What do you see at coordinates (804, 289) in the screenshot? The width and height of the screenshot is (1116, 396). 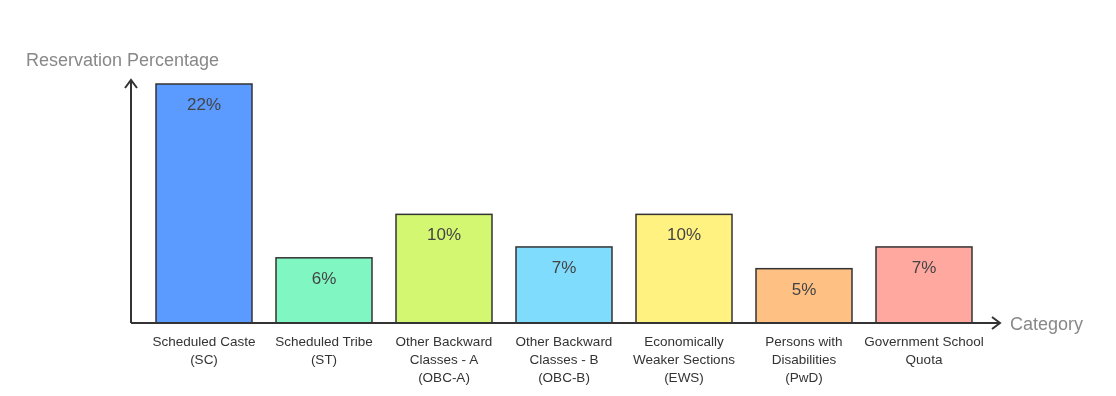 I see `data-label: 5%` at bounding box center [804, 289].